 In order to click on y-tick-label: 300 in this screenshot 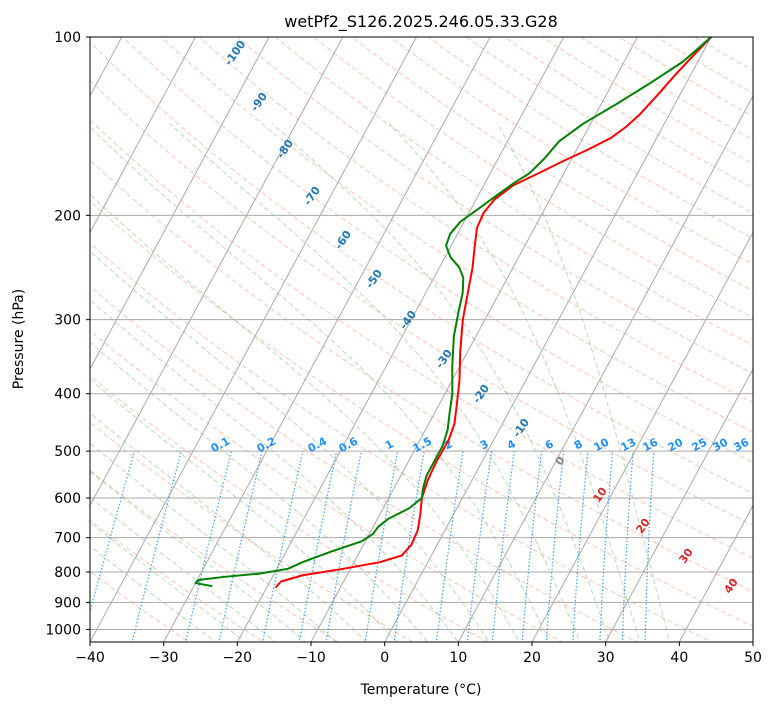, I will do `click(67, 321)`.